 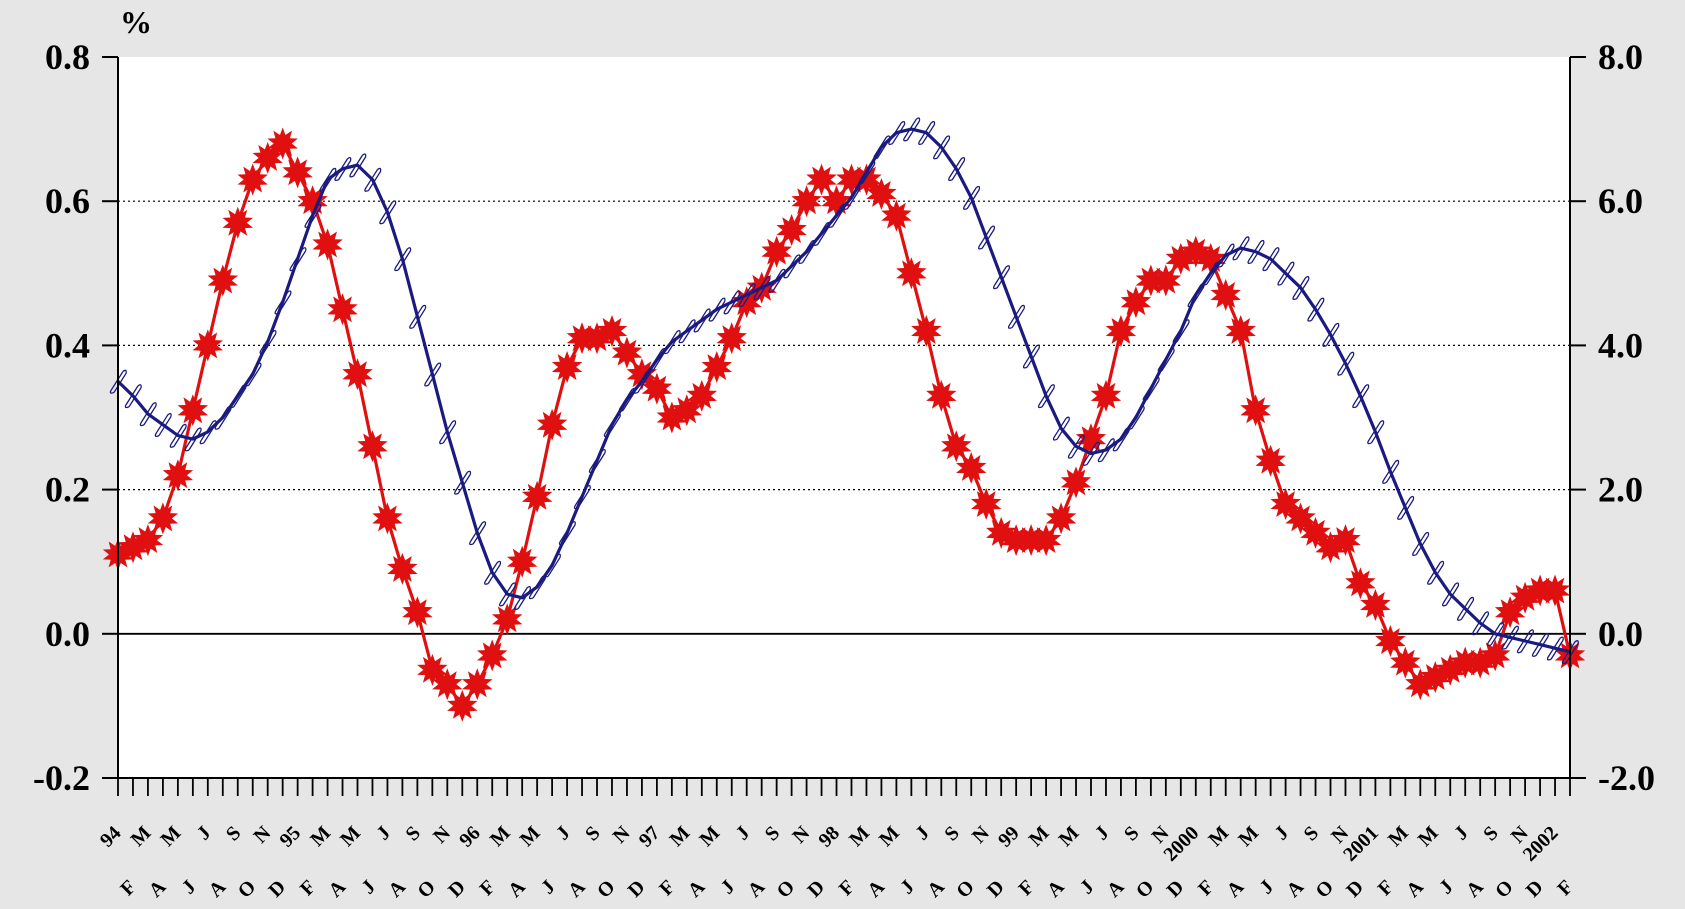 What do you see at coordinates (262, 835) in the screenshot?
I see `x-tick-label: N` at bounding box center [262, 835].